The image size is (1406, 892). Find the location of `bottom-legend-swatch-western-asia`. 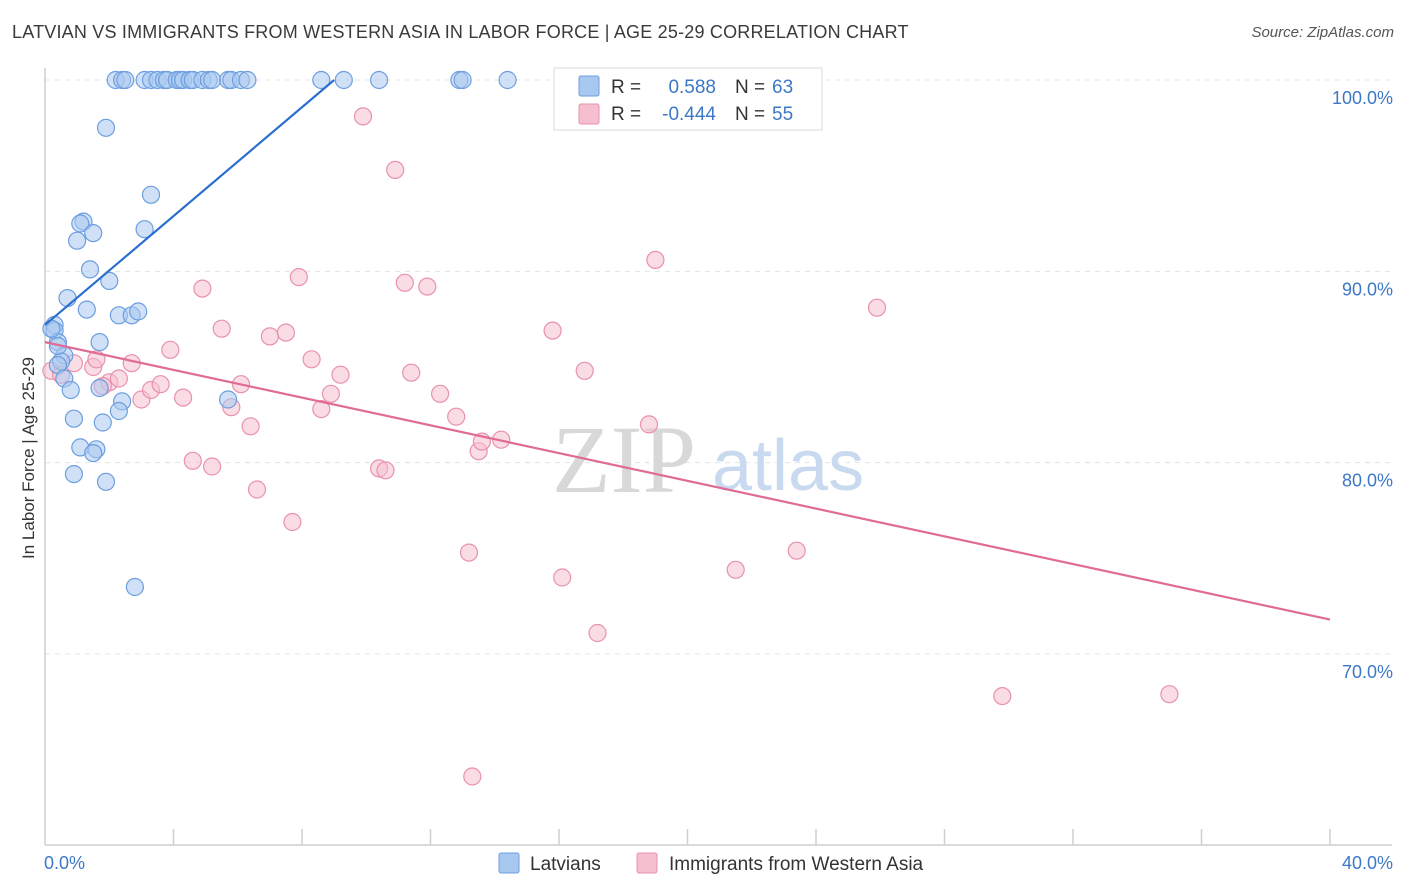

bottom-legend-swatch-western-asia is located at coordinates (647, 863).